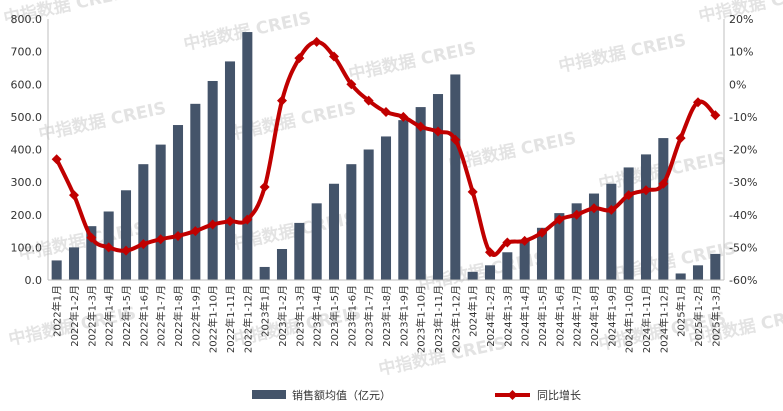 This screenshot has width=783, height=411. What do you see at coordinates (195, 316) in the screenshot?
I see `x-tick-label: 2022年1-9月` at bounding box center [195, 316].